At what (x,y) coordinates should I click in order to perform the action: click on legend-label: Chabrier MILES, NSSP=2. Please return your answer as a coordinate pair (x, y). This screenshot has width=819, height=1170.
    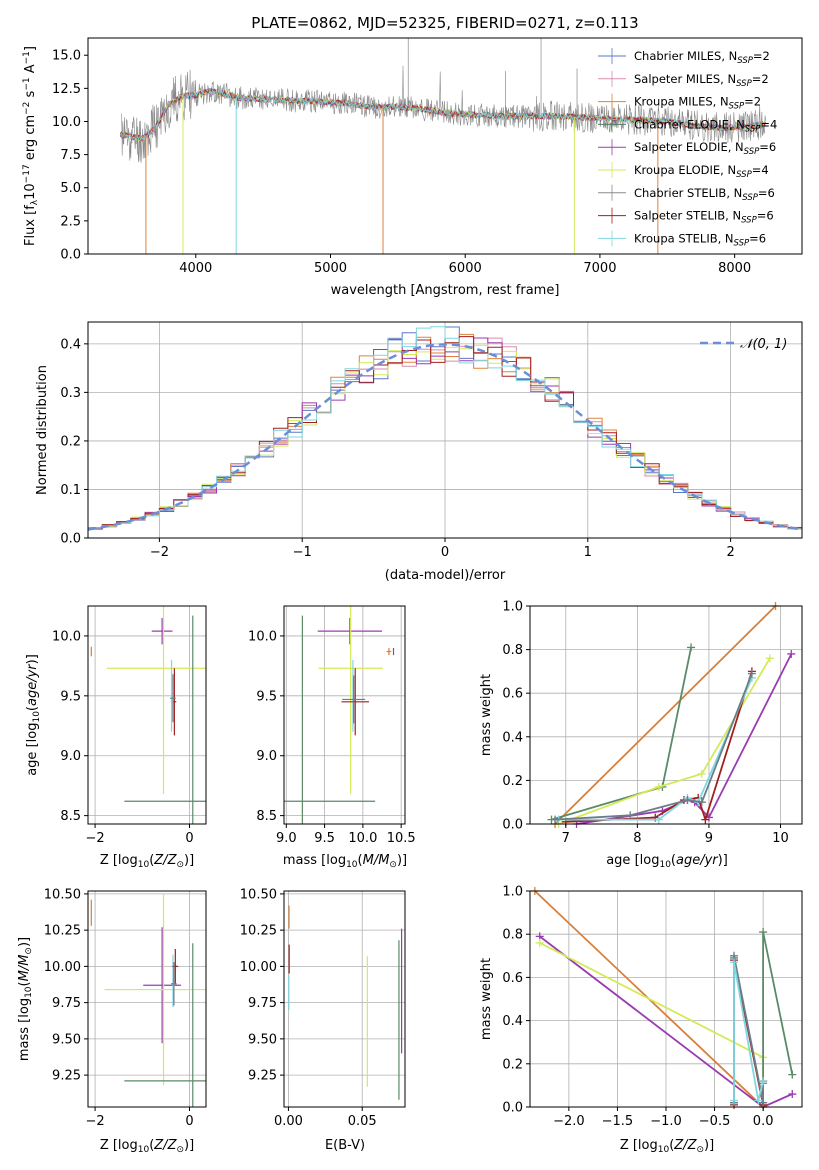
    Looking at the image, I should click on (702, 57).